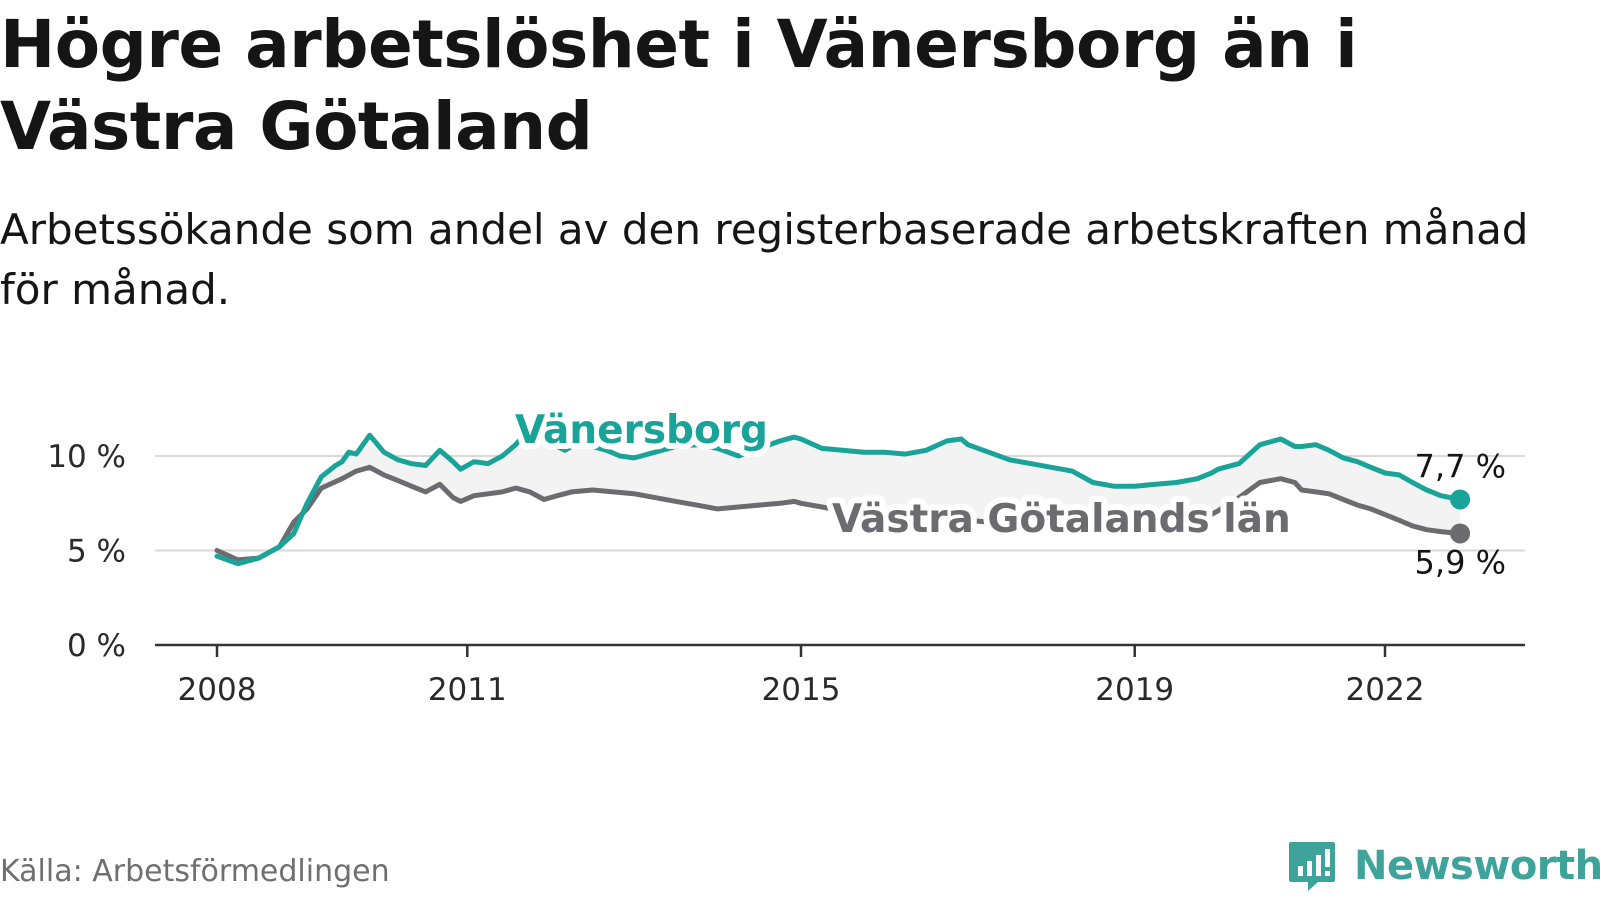  Describe the element at coordinates (96, 552) in the screenshot. I see `y-tick-label: 5 %` at that location.